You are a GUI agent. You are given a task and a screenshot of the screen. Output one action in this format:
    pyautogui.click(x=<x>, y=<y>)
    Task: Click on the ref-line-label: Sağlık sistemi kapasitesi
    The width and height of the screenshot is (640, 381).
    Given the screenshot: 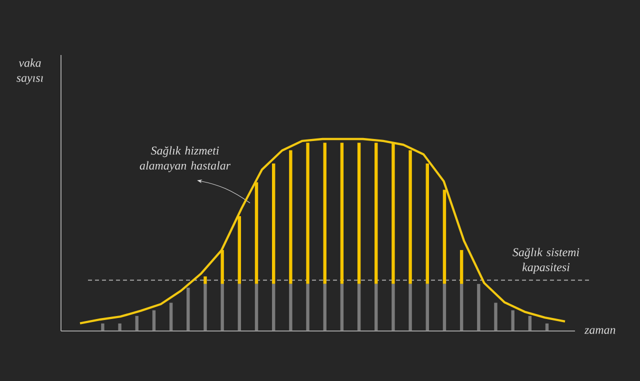 What is the action you would take?
    pyautogui.click(x=546, y=261)
    